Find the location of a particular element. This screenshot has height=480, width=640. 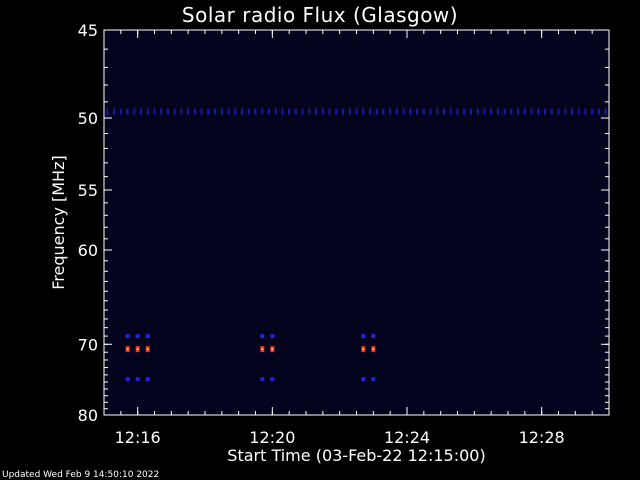

x-tick-label: 12:28 is located at coordinates (542, 437).